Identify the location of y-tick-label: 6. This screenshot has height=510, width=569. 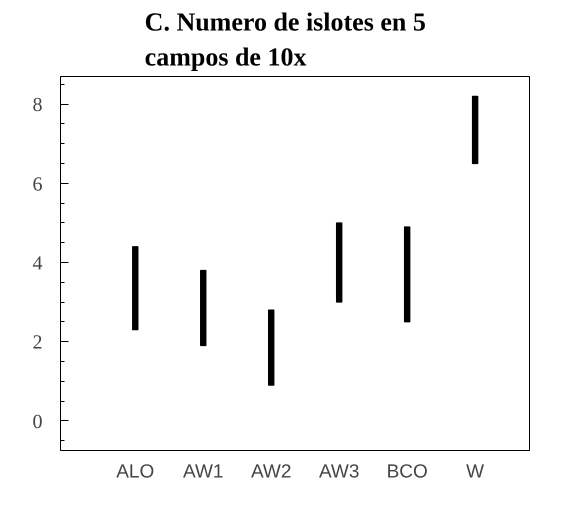
(37, 184).